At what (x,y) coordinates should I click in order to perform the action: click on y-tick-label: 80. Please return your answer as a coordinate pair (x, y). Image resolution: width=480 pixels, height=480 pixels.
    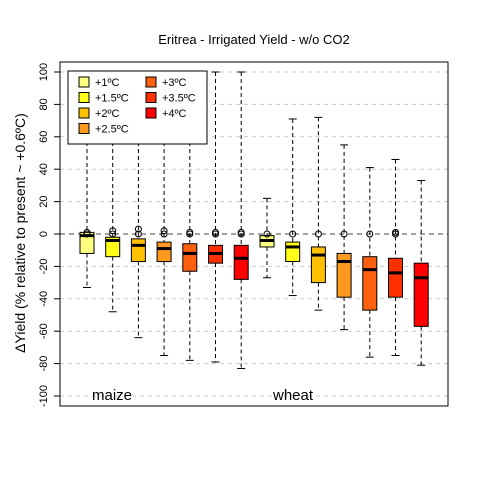
    Looking at the image, I should click on (44, 104).